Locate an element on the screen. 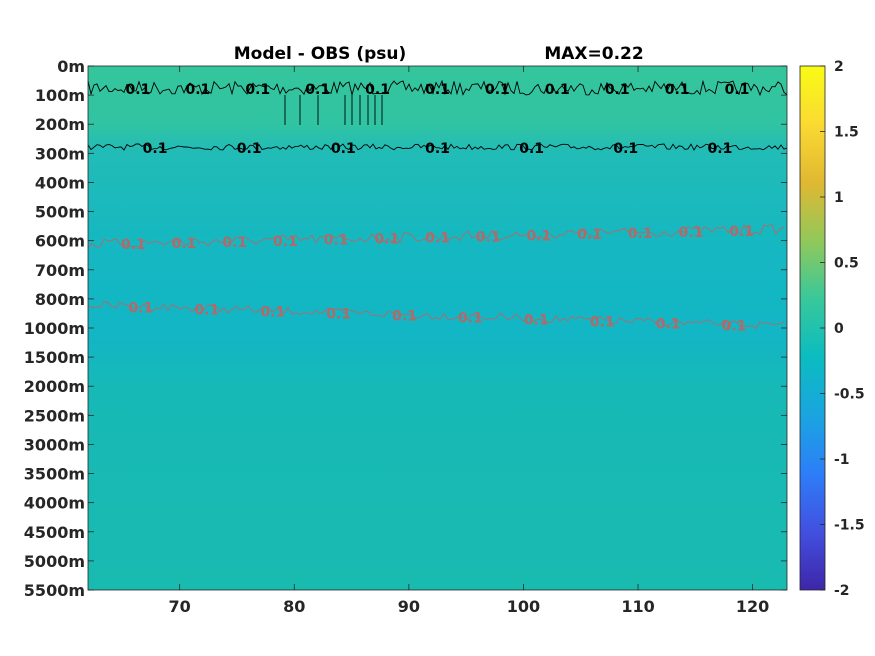 The image size is (875, 656). y-tick-label: 3500m is located at coordinates (54, 474).